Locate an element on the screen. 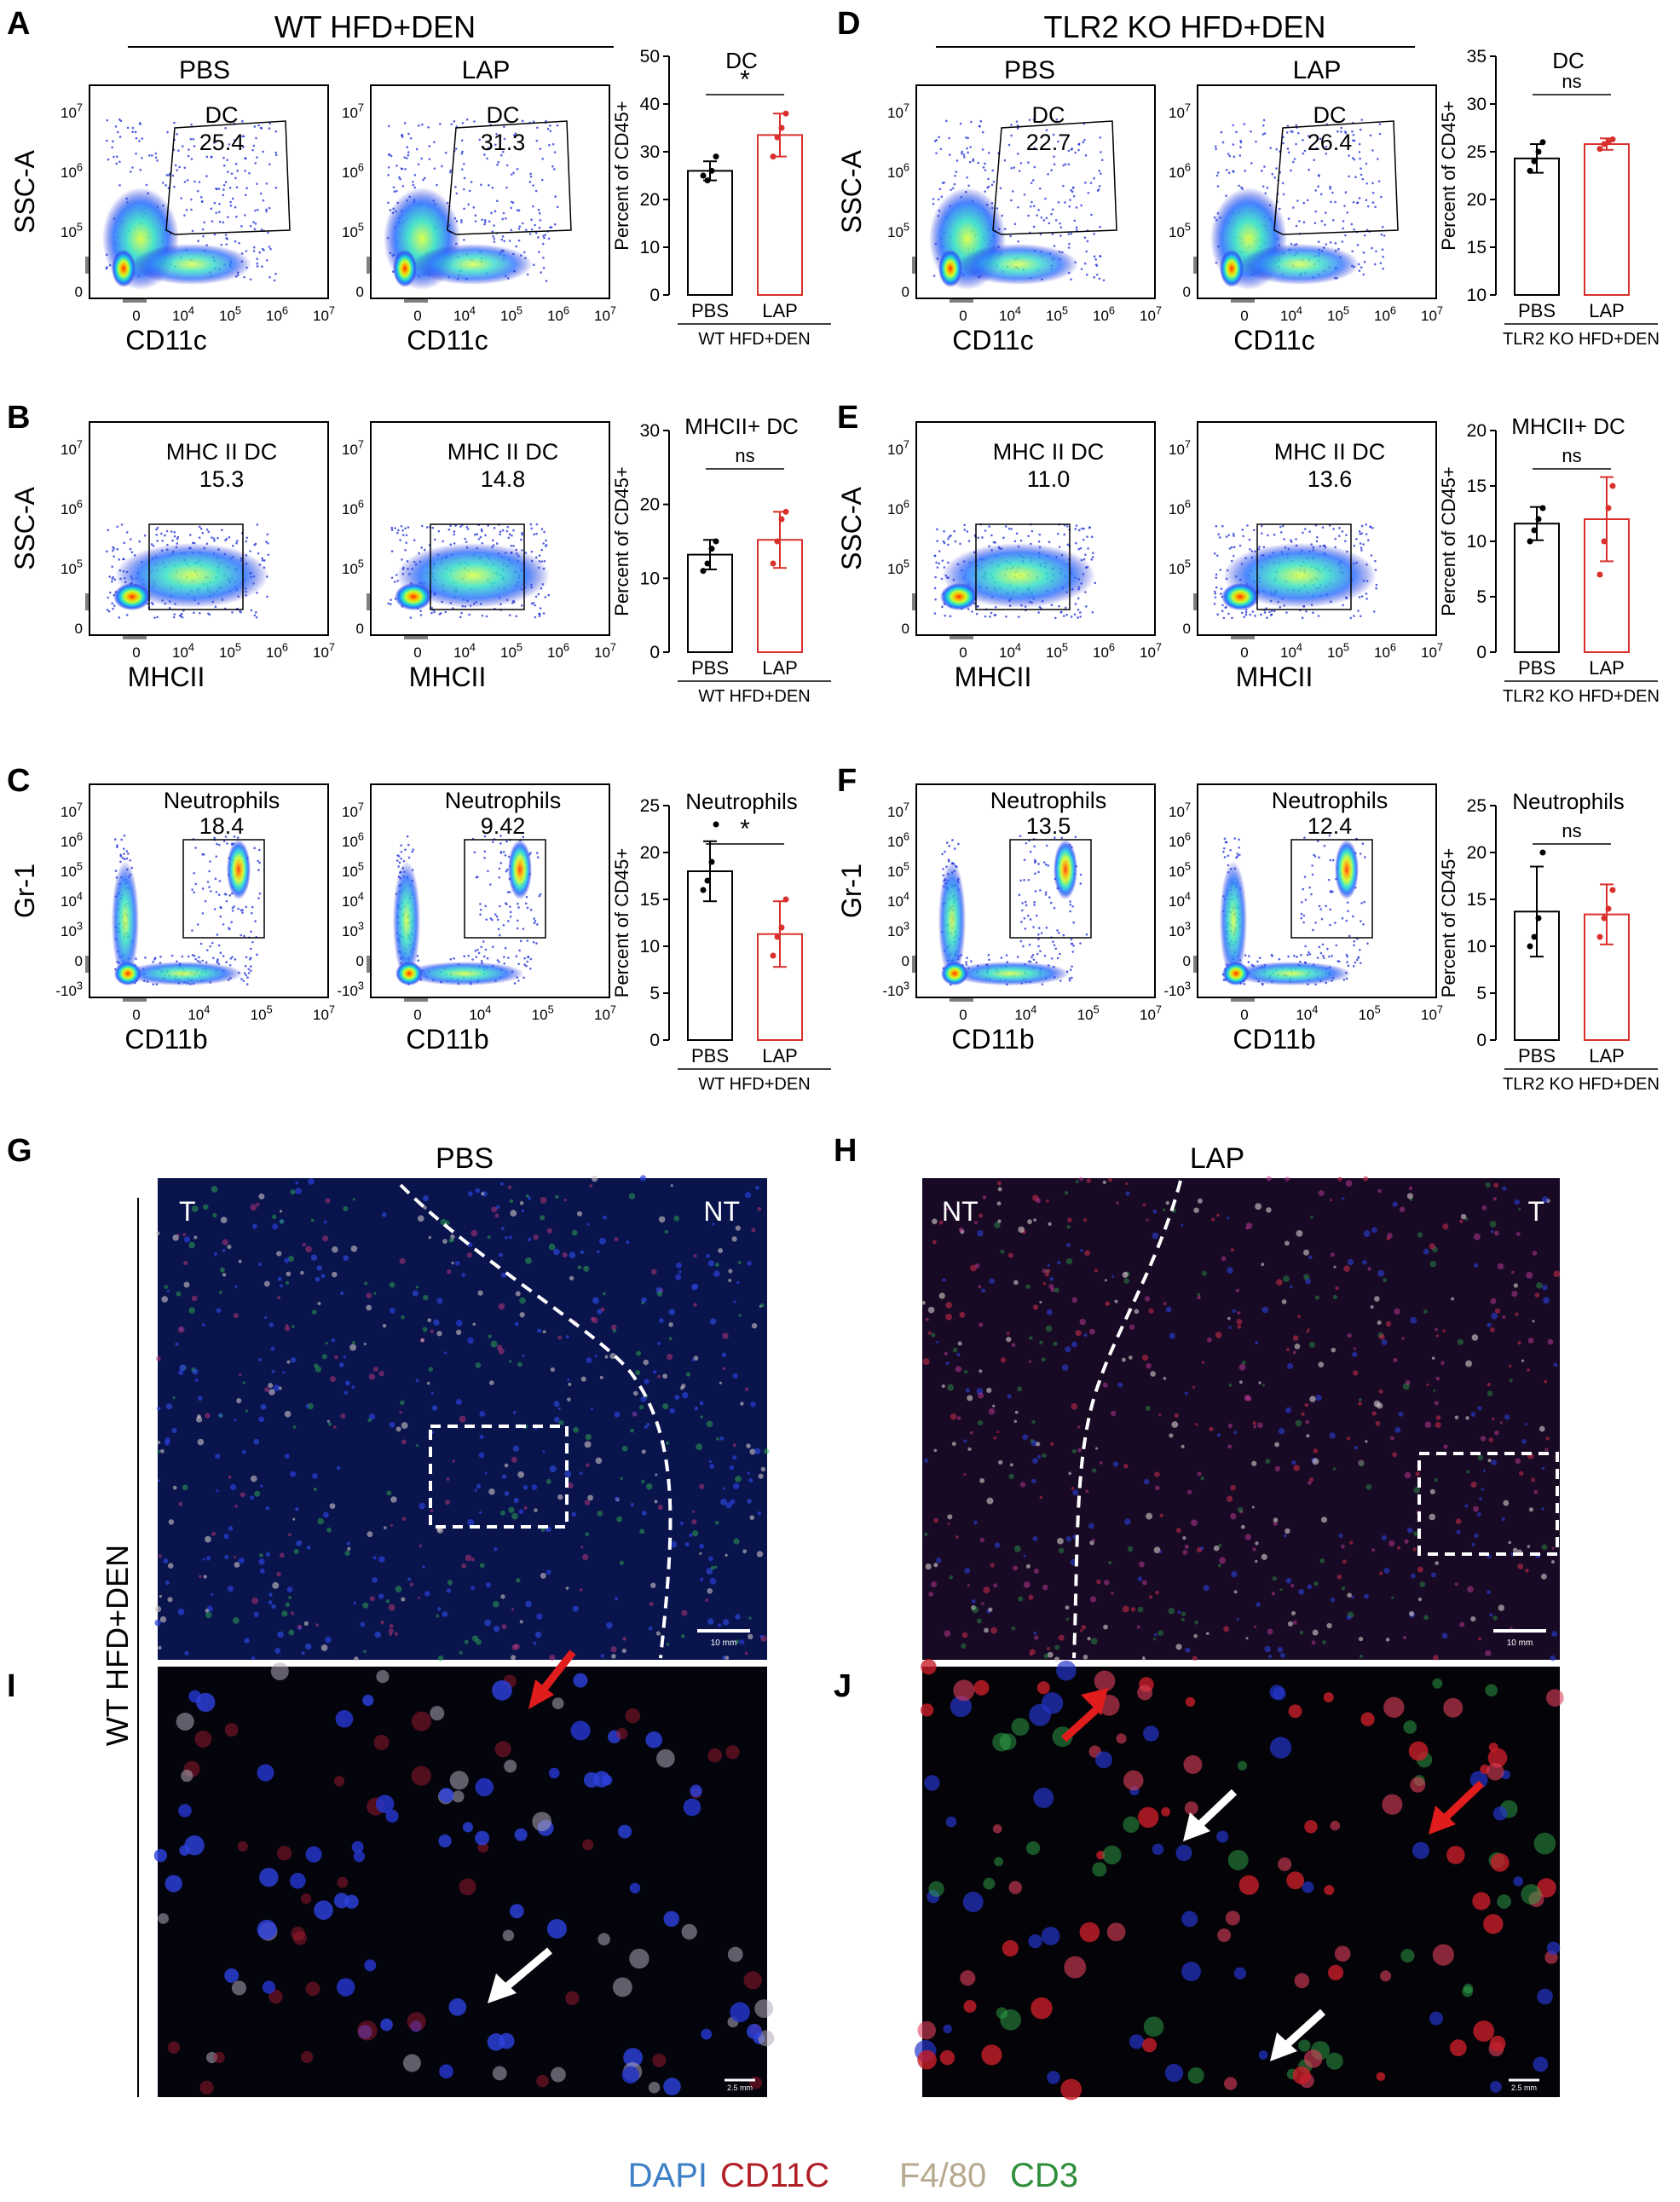  gate is located at coordinates (1331, 889).